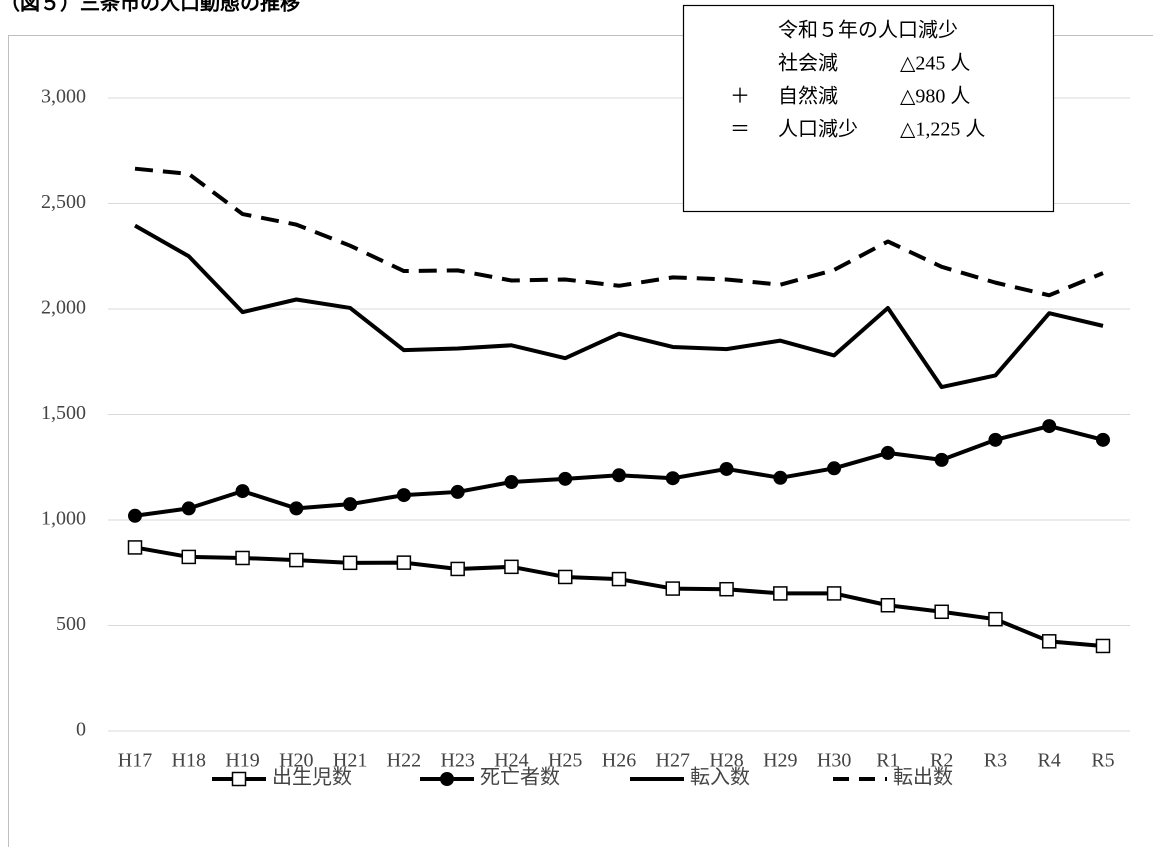 The width and height of the screenshot is (1153, 847). I want to click on legend-label: 転入数, so click(720, 777).